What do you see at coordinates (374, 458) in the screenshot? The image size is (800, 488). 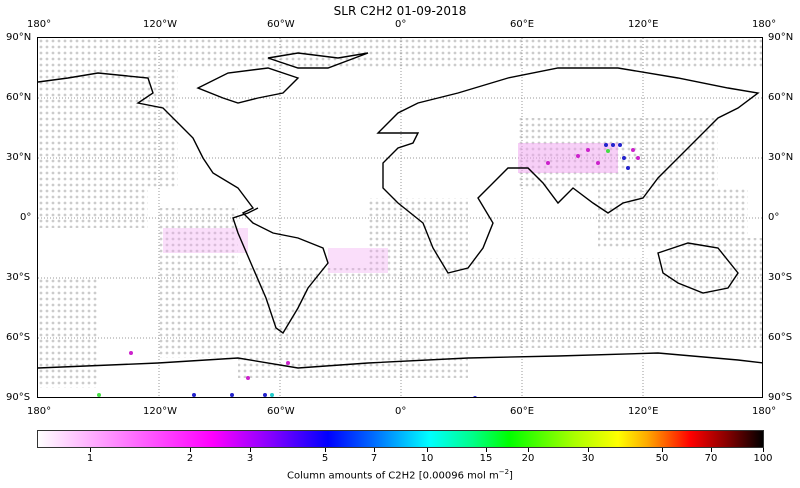 I see `colorbar-tick-label: 7` at bounding box center [374, 458].